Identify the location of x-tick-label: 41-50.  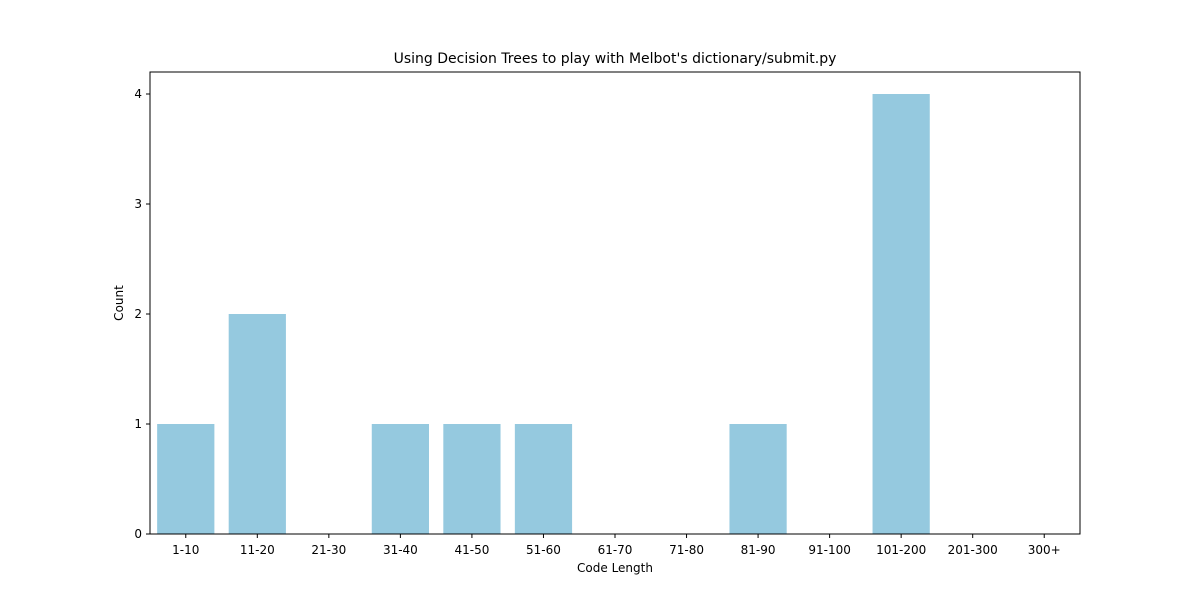
(471, 550).